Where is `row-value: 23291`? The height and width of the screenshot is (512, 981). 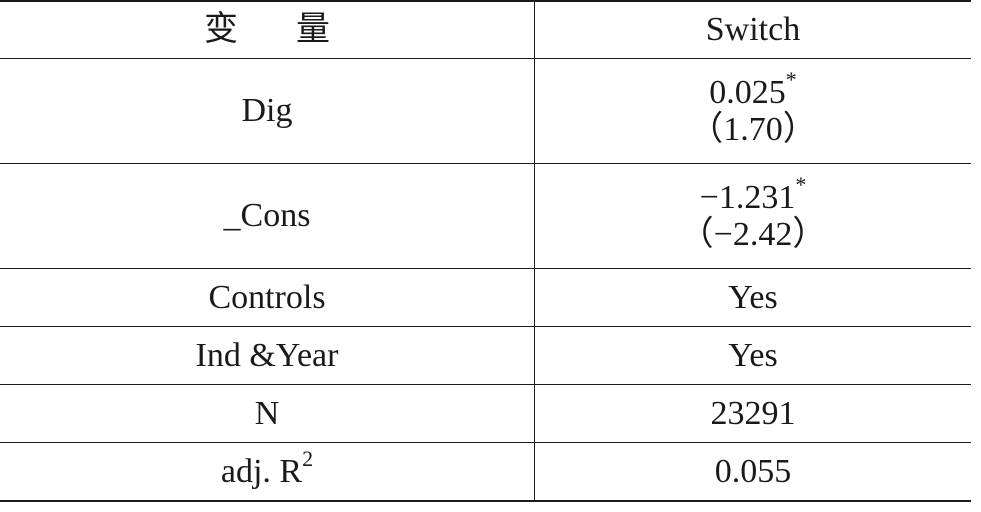
row-value: 23291 is located at coordinates (753, 413).